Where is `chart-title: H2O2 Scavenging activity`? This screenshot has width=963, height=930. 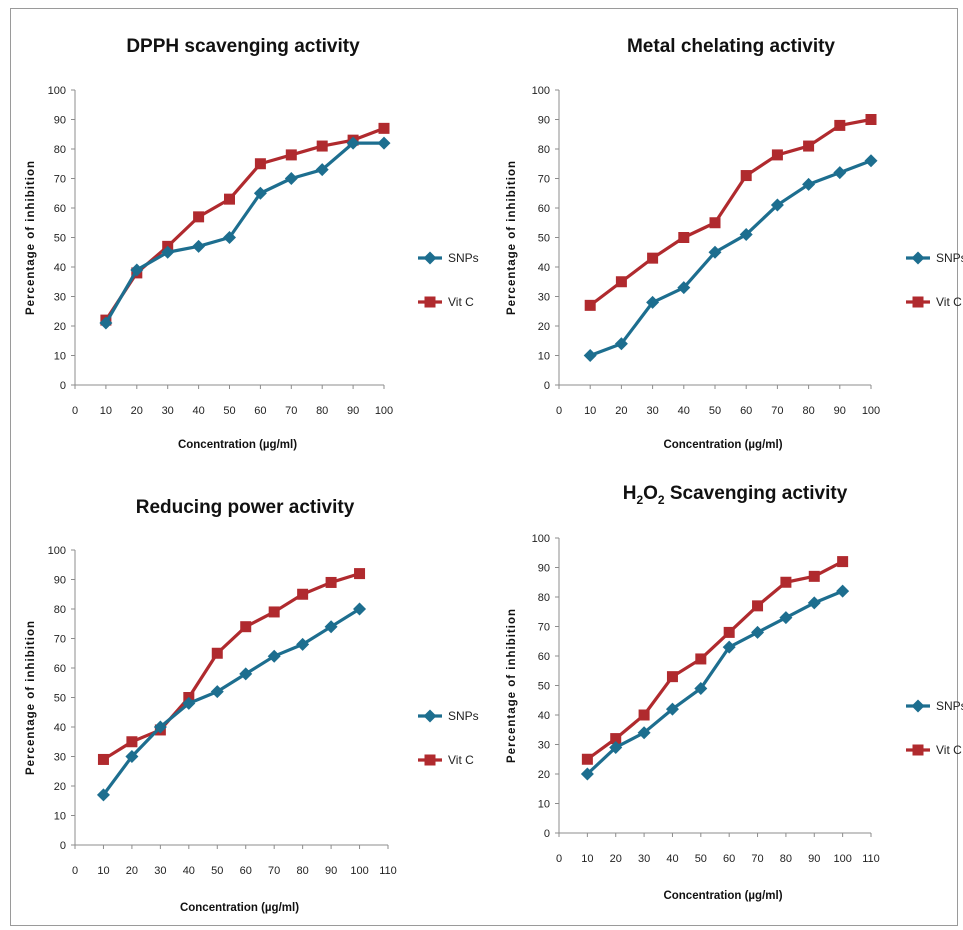
chart-title: H2O2 Scavenging activity is located at coordinates (735, 495).